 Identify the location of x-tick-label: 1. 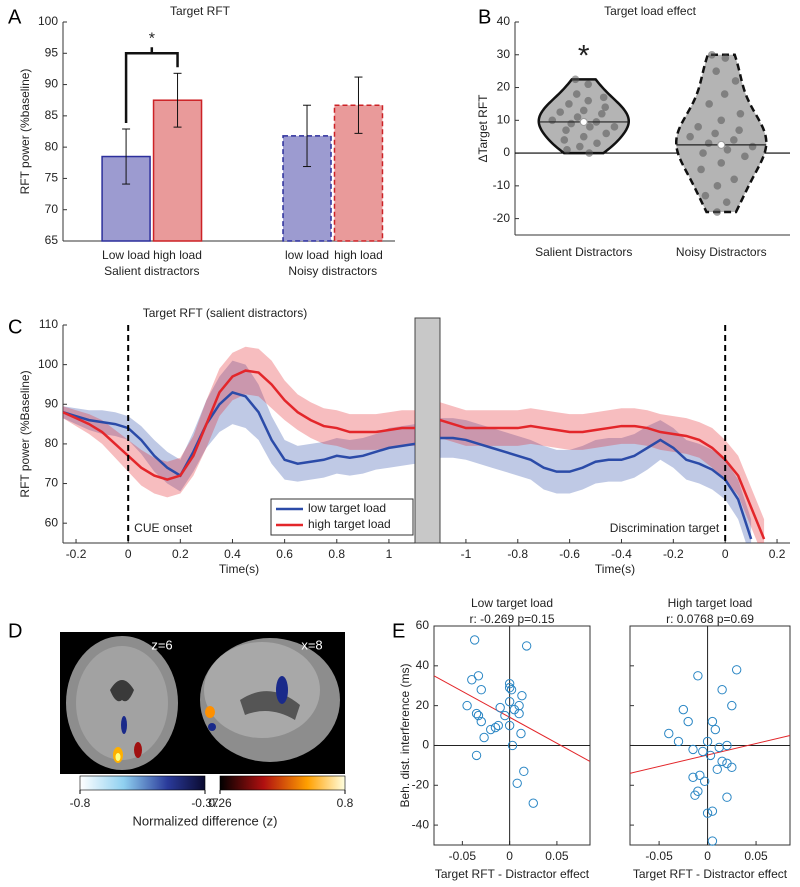
(389, 554).